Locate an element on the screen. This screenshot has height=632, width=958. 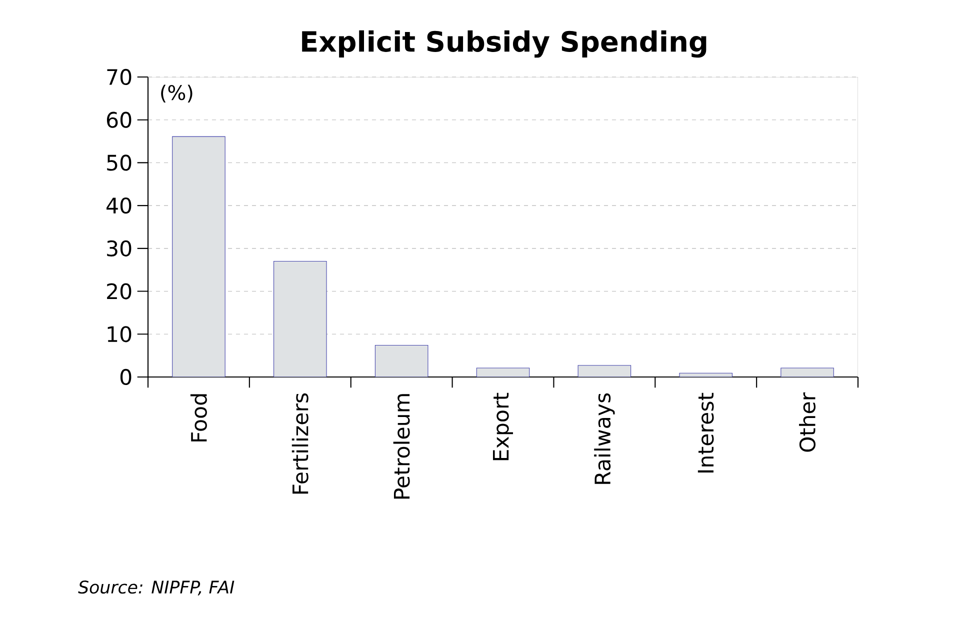
source-note: Source: NIPFP, FAI is located at coordinates (156, 588).